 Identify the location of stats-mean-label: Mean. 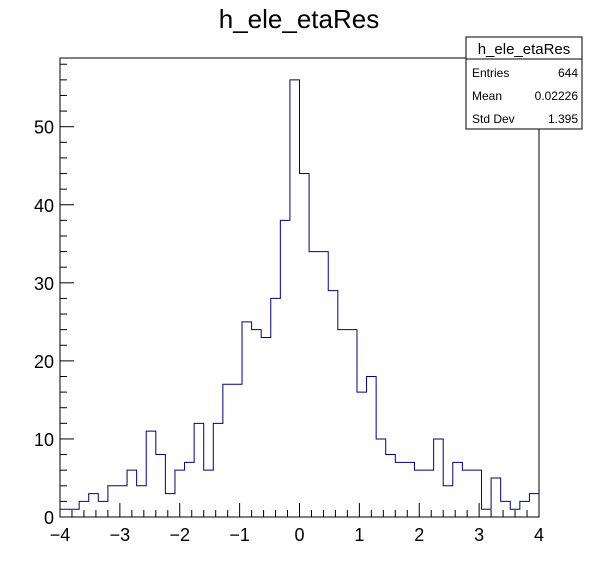
(487, 96).